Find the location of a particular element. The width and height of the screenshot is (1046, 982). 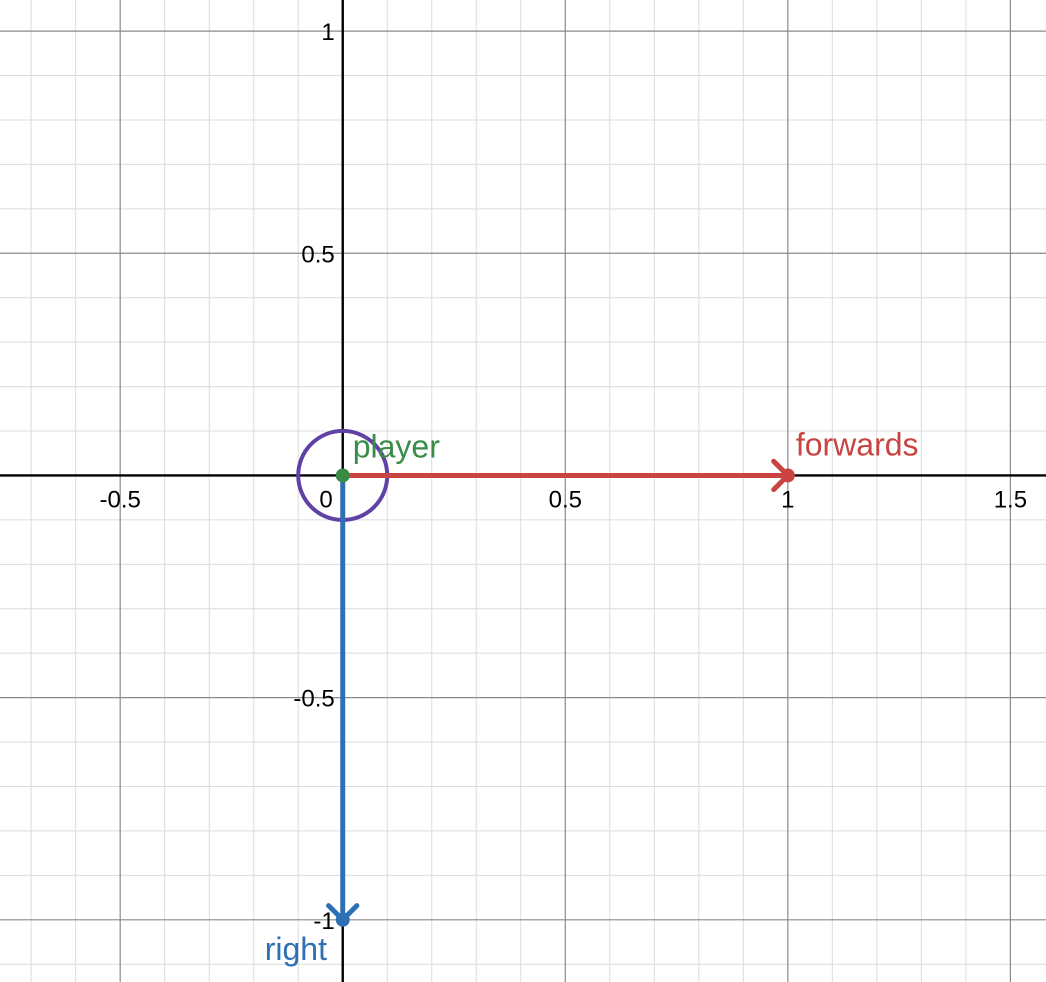

right-label: right is located at coordinates (296, 949).